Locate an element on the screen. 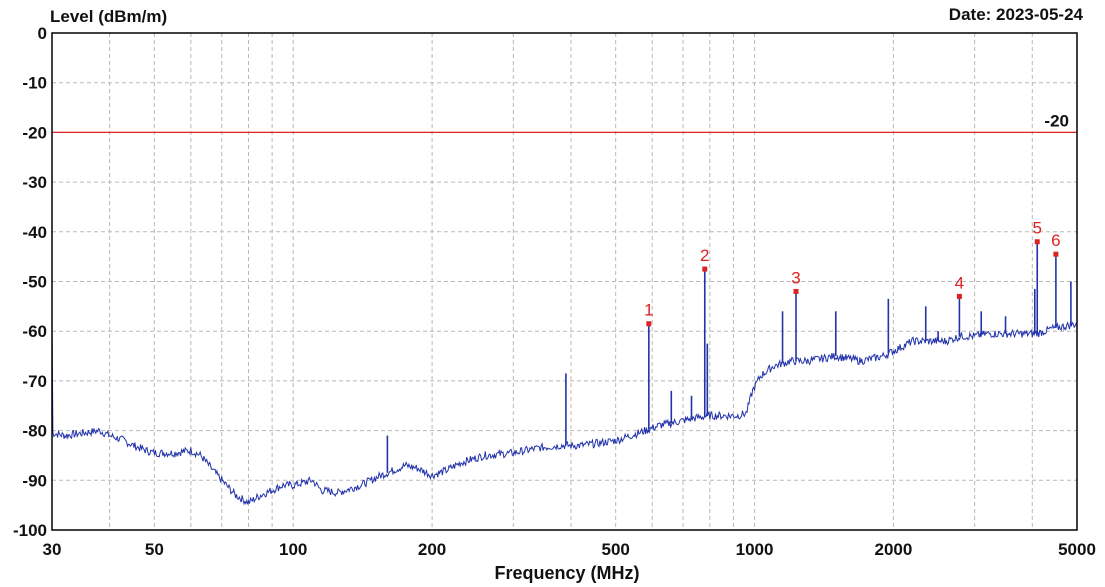 This screenshot has height=587, width=1105. x-tick-label: 5000 is located at coordinates (1077, 549).